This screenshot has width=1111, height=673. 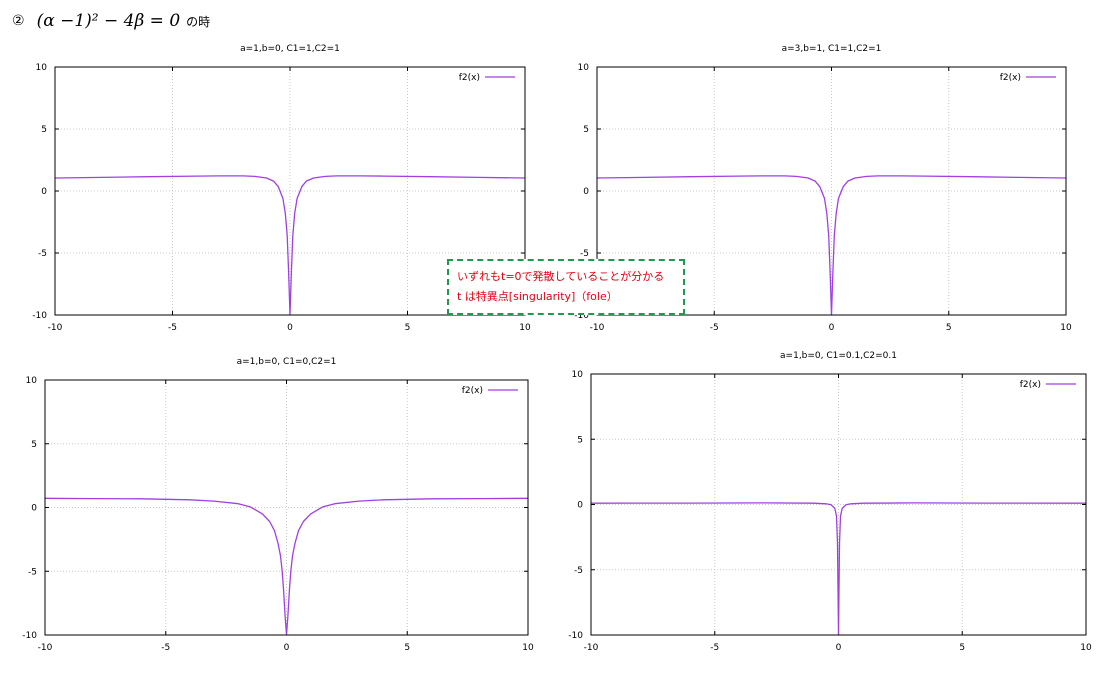 I want to click on chart-title: a=1,b=0, C1=1,C2=1, so click(x=290, y=49).